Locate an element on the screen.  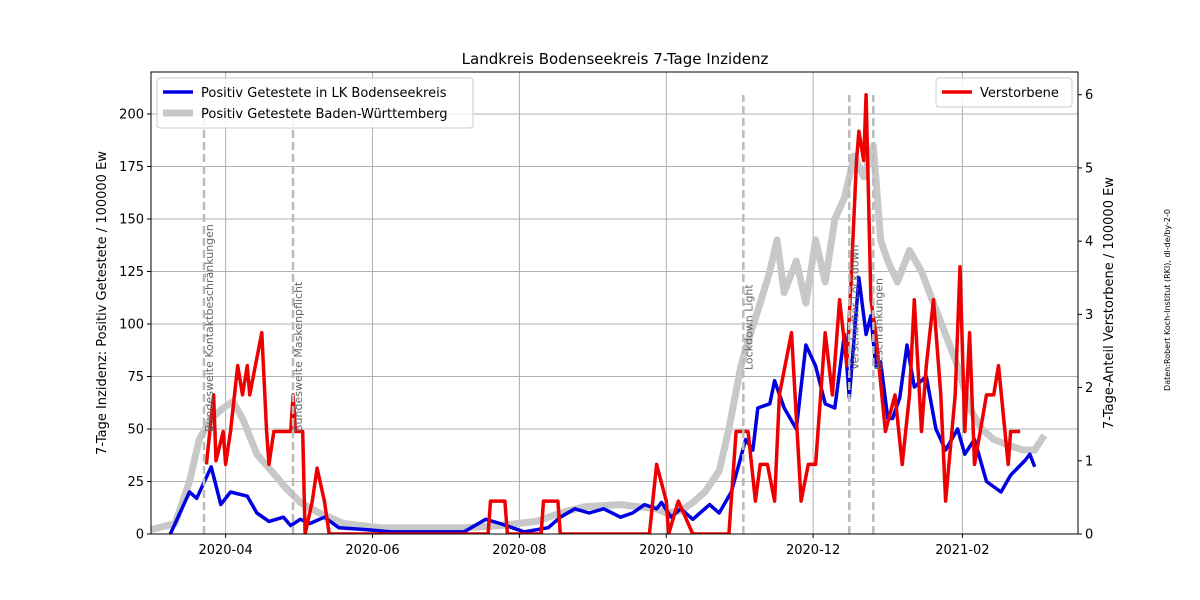
y-tick-label: 175 is located at coordinates (131, 167).